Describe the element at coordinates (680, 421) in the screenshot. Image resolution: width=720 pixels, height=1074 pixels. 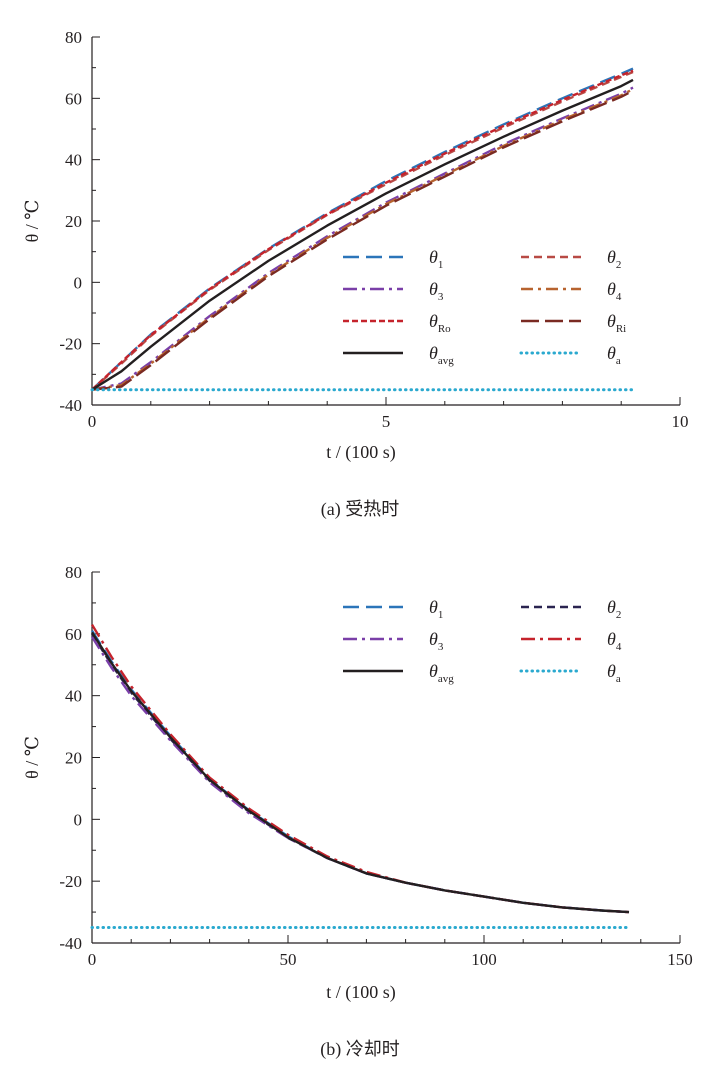
I see `x-tick-label: 10` at that location.